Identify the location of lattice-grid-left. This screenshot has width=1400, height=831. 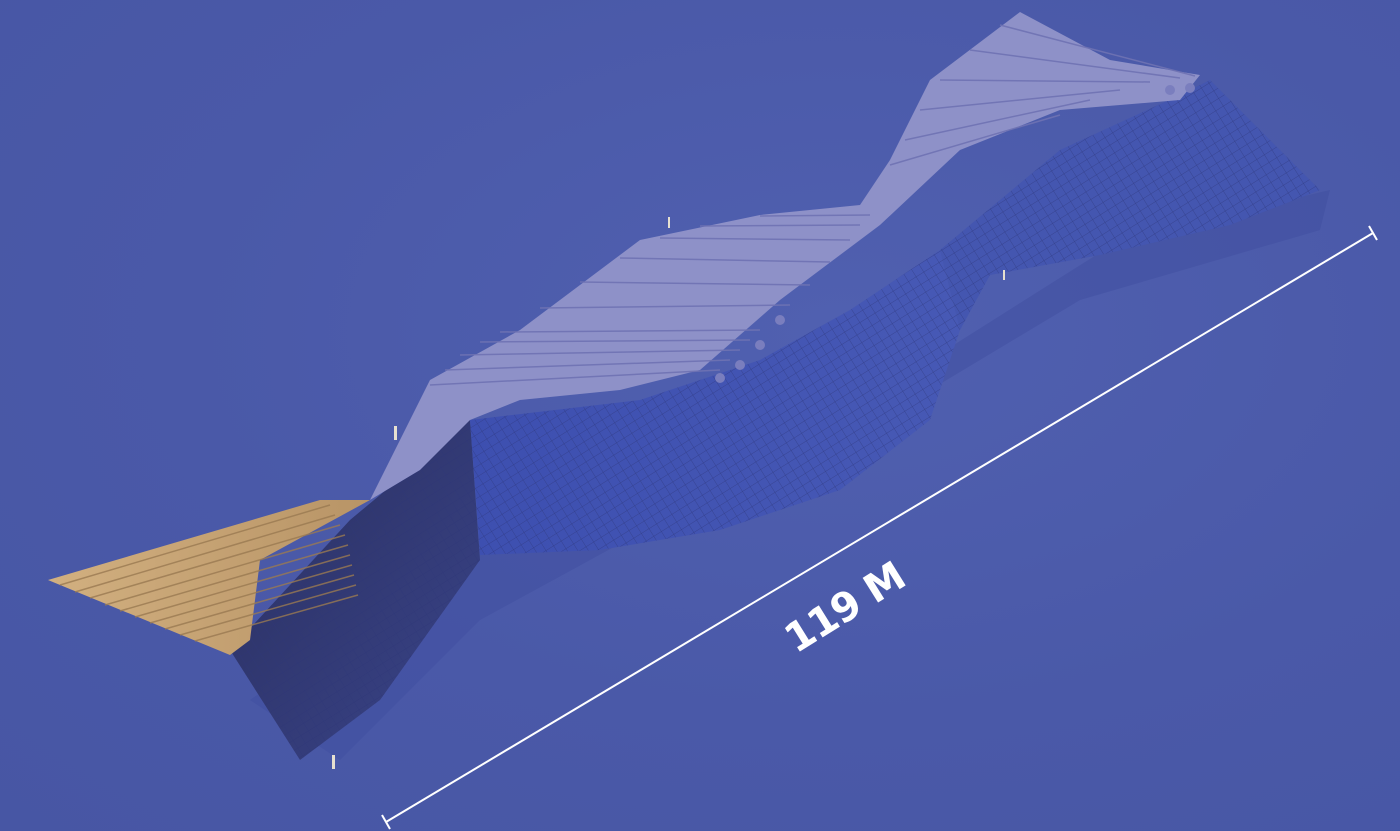
(355, 590).